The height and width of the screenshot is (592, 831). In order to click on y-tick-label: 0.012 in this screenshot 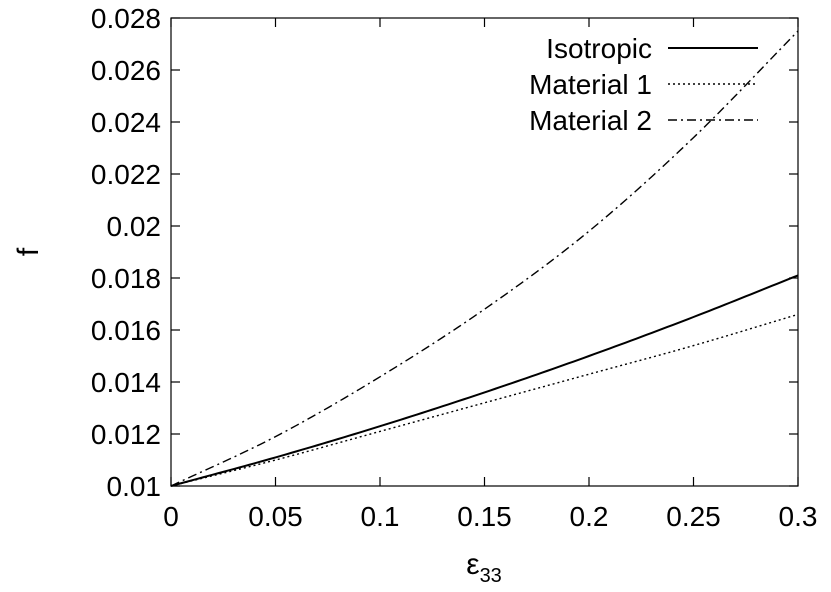, I will do `click(126, 434)`.